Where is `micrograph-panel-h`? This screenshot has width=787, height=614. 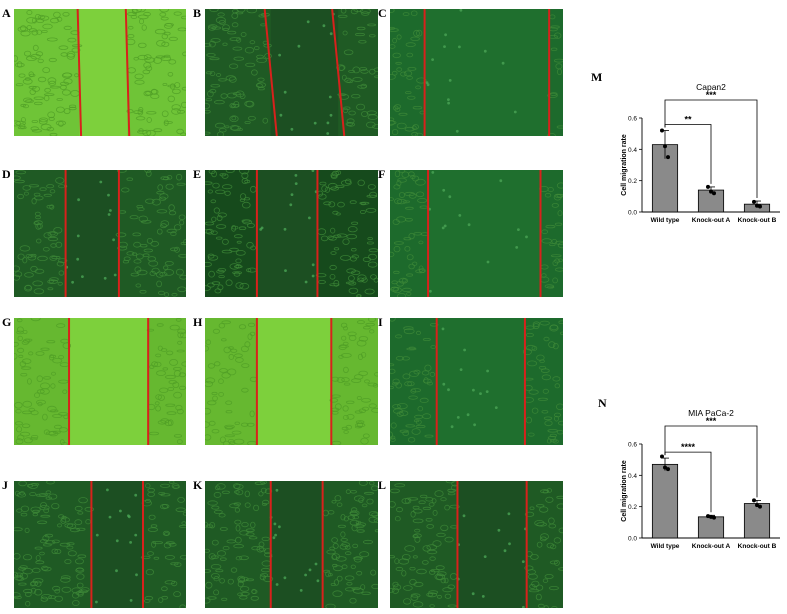
micrograph-panel-h is located at coordinates (291, 381).